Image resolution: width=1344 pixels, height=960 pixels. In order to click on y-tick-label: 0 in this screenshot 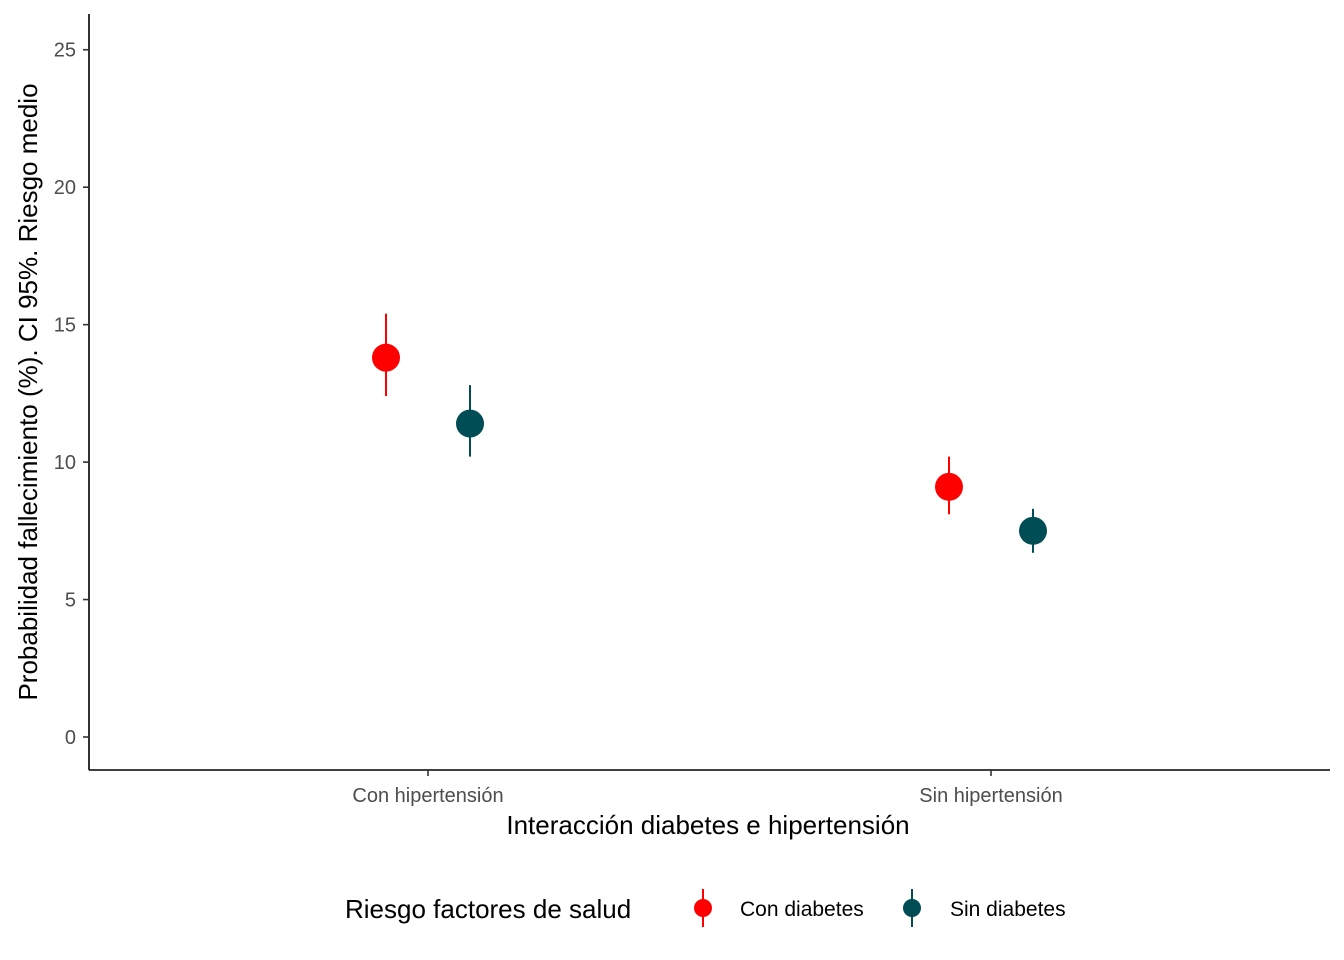, I will do `click(70, 738)`.